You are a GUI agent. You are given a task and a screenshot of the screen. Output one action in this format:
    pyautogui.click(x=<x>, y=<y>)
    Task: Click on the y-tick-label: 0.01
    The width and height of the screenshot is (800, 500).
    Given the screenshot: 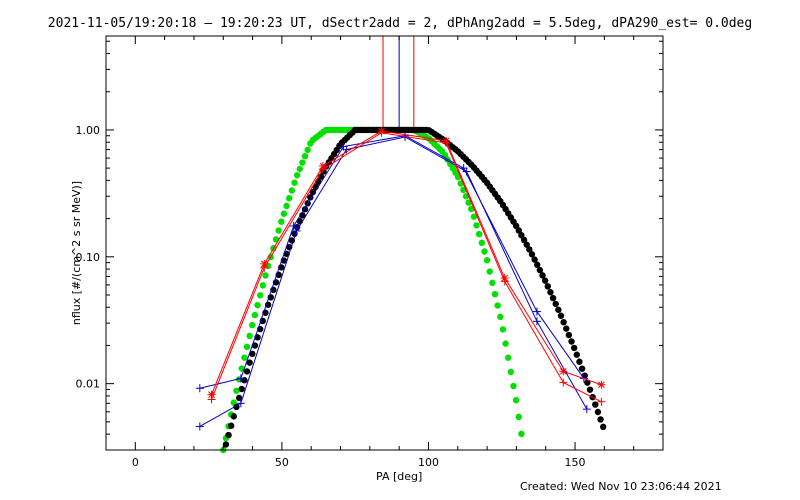 What is the action you would take?
    pyautogui.click(x=88, y=384)
    